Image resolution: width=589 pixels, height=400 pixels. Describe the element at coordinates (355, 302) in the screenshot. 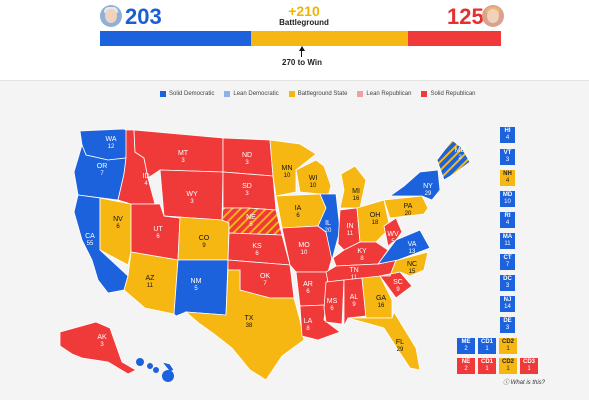

I see `state-al` at that location.